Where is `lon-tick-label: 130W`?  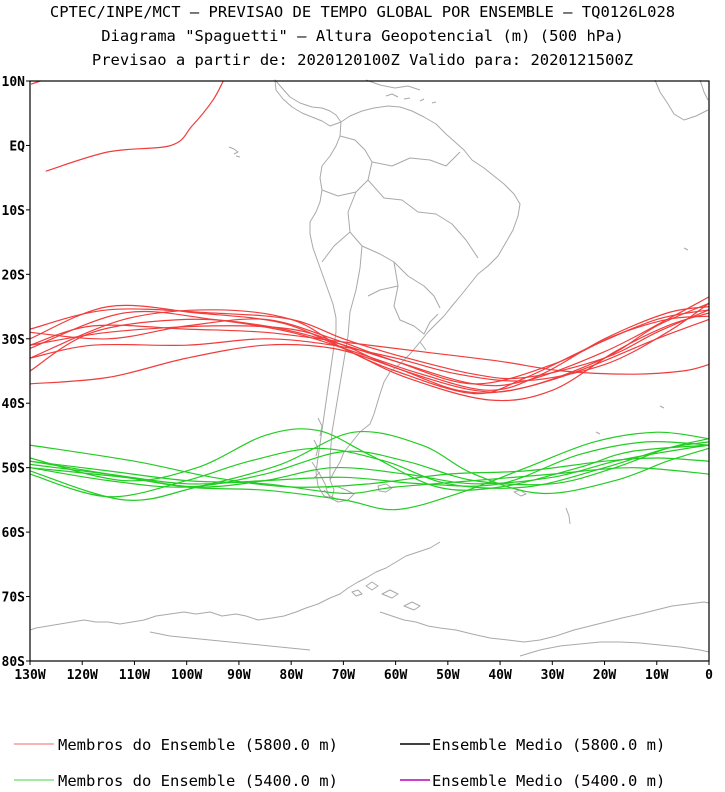
lon-tick-label: 130W is located at coordinates (29, 675).